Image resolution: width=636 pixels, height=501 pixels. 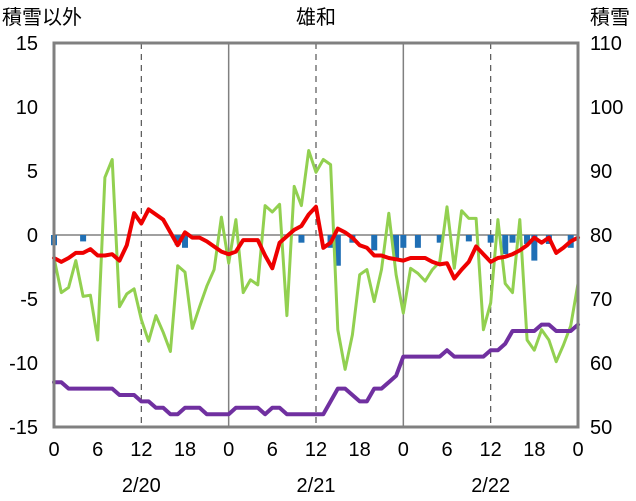 What do you see at coordinates (601, 172) in the screenshot?
I see `right-tick-label: 90` at bounding box center [601, 172].